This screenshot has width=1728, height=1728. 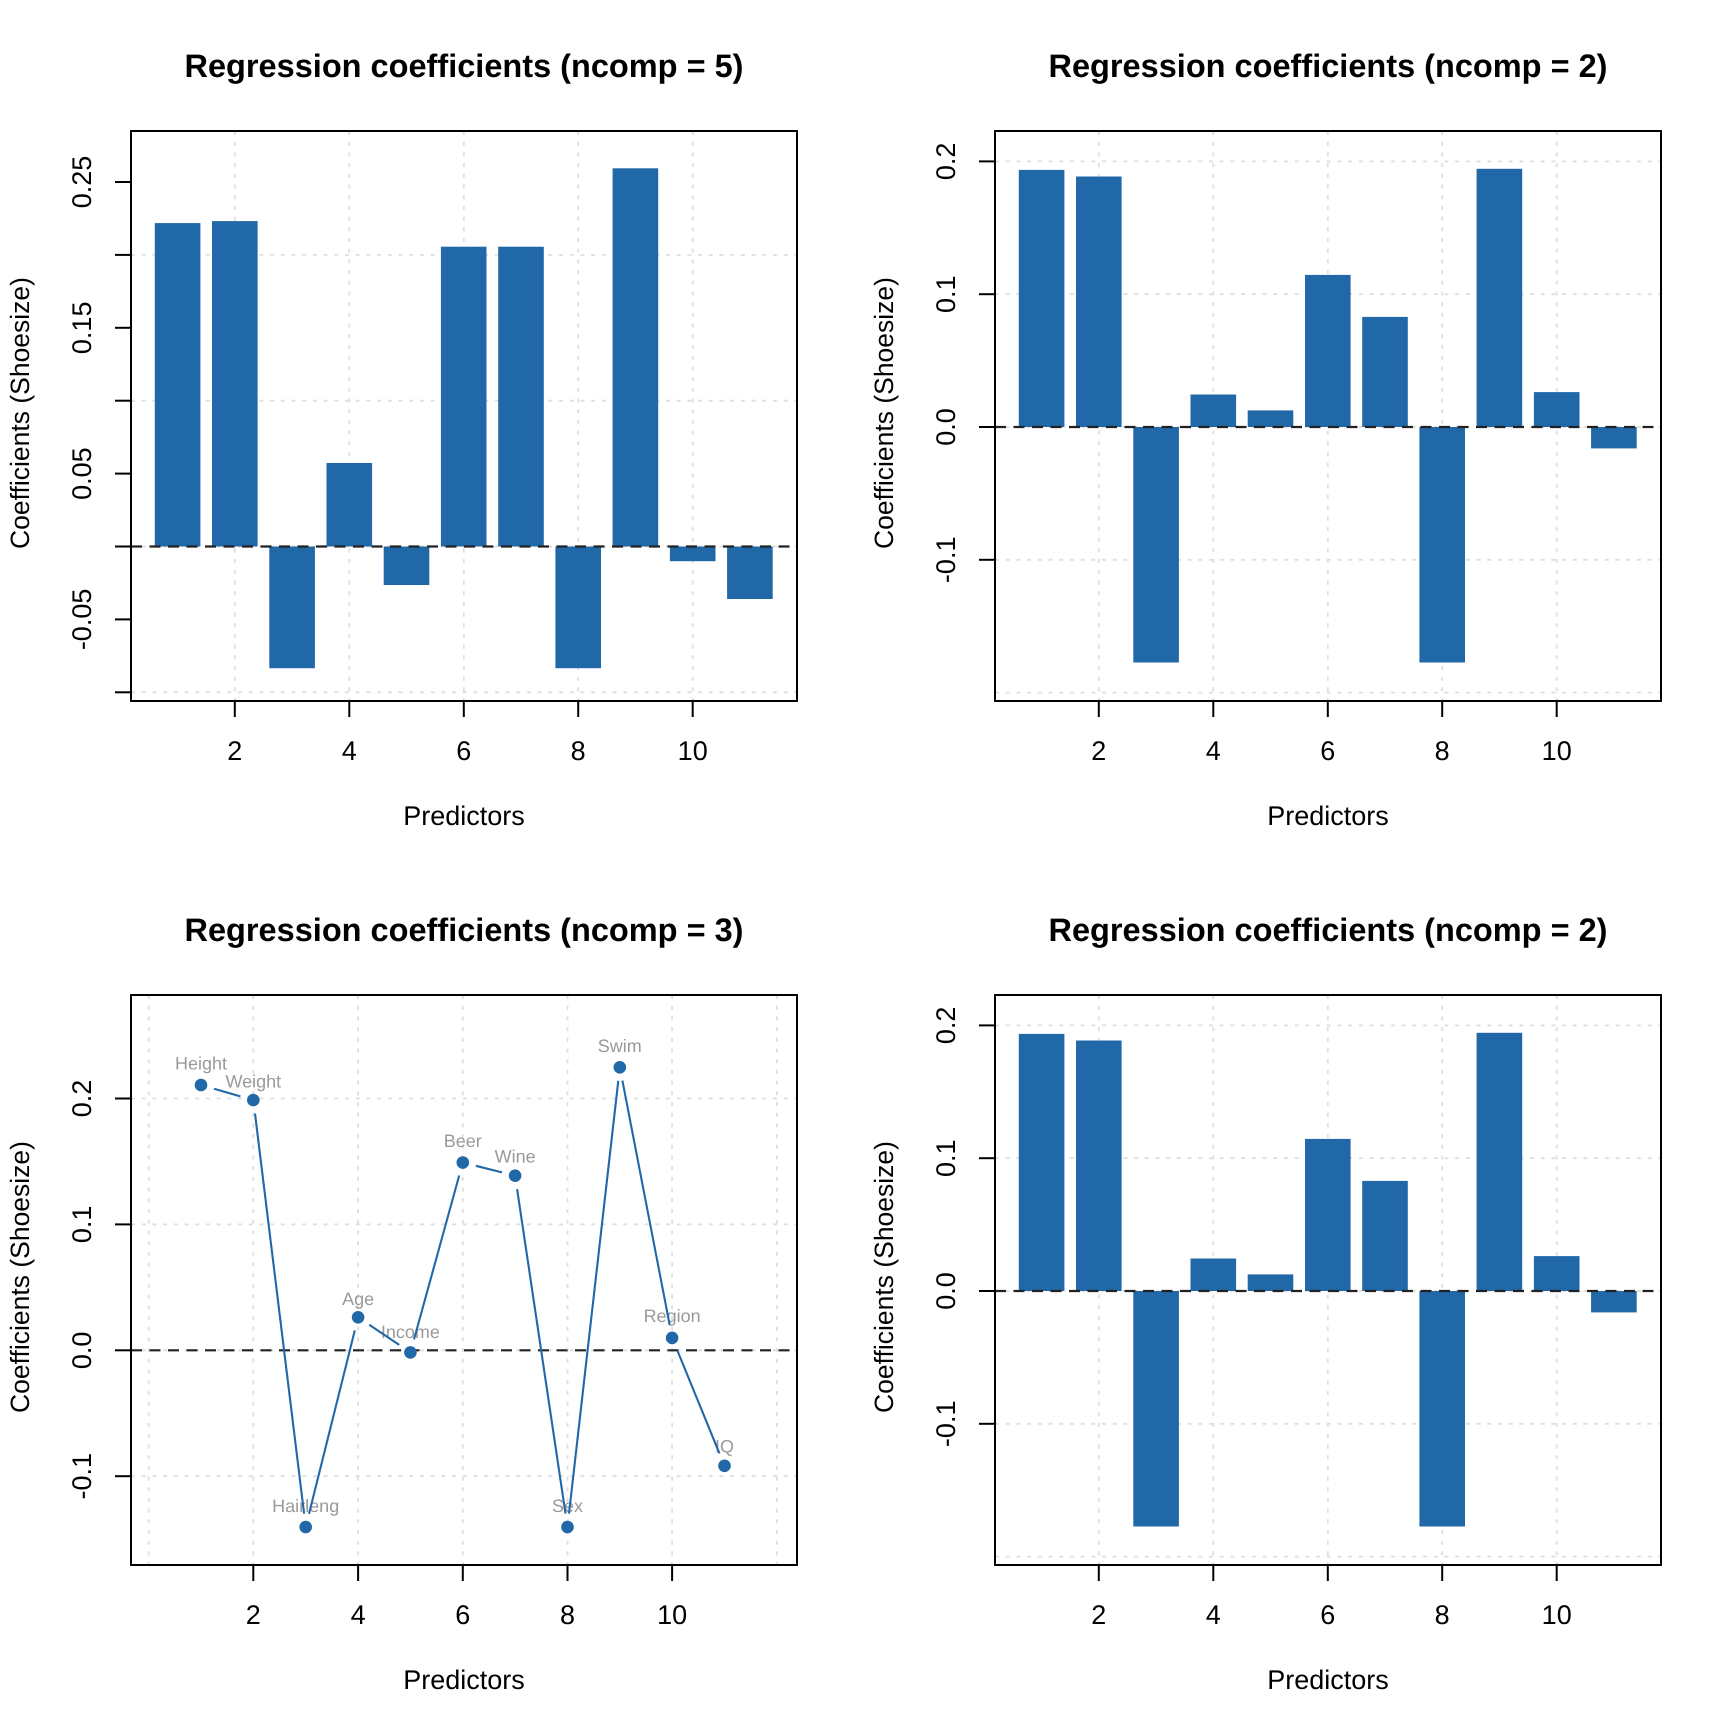 What do you see at coordinates (305, 1506) in the screenshot?
I see `svg-text: Hairleng` at bounding box center [305, 1506].